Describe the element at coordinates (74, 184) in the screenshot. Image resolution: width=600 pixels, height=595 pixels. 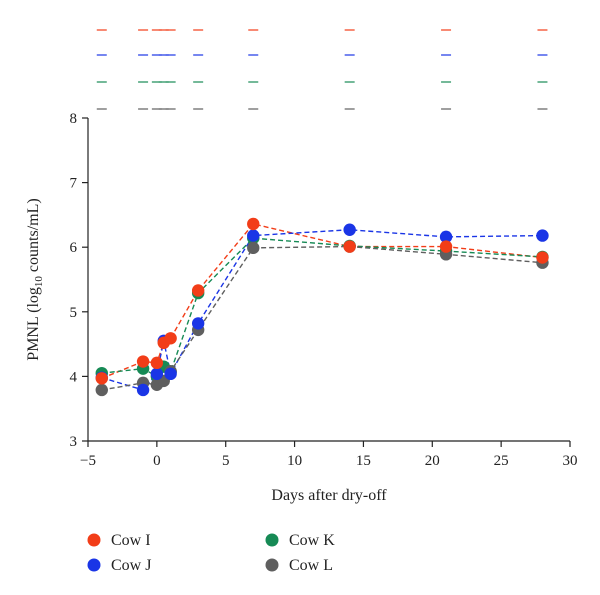
I see `y-tick-label: 7` at that location.